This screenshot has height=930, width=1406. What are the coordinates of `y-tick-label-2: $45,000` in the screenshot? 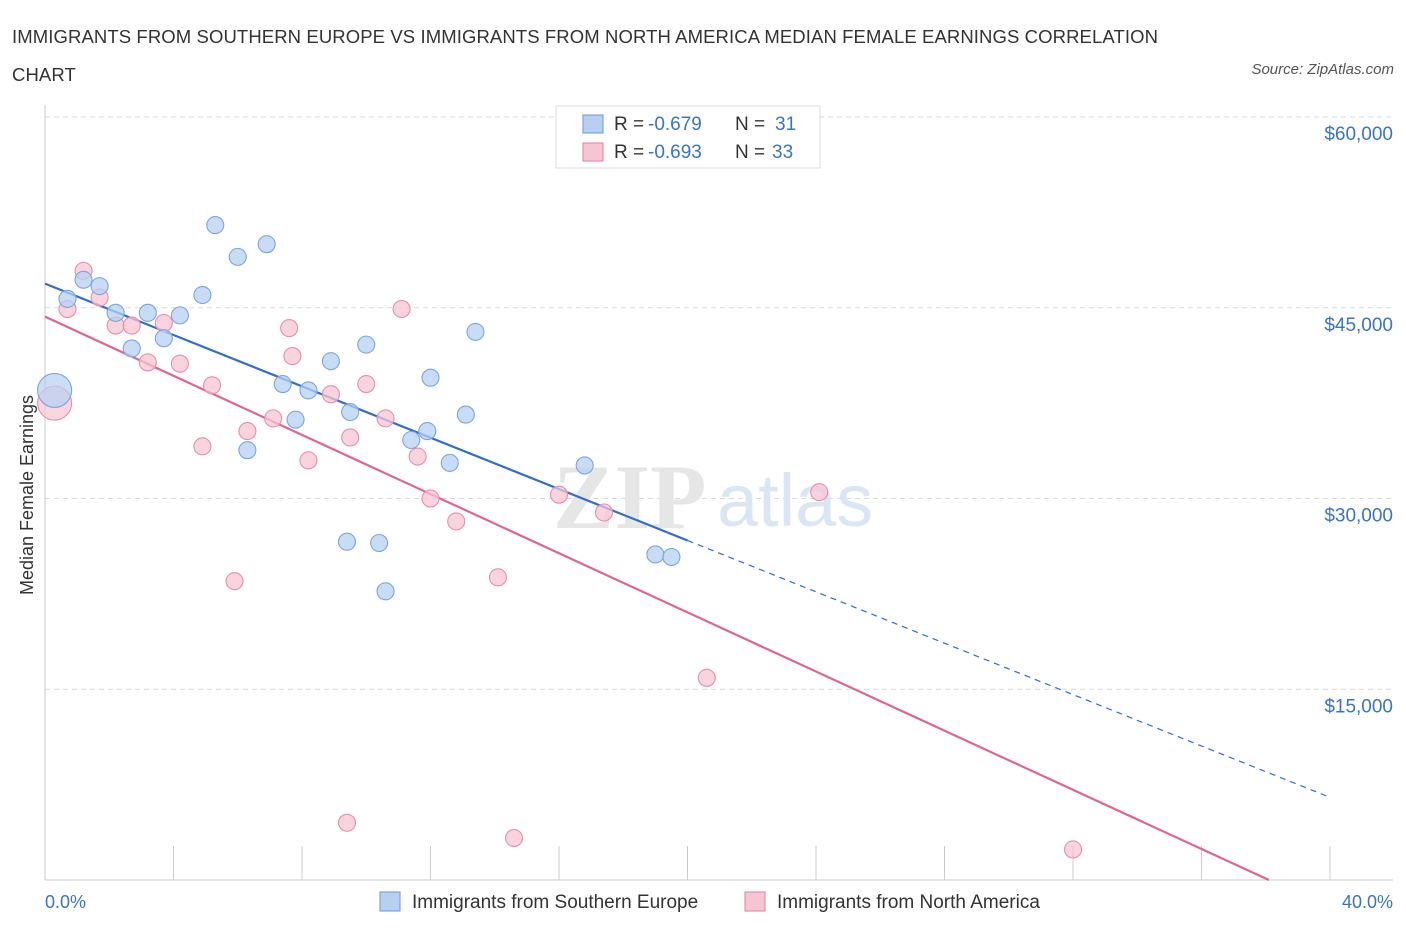 It's located at (1358, 325).